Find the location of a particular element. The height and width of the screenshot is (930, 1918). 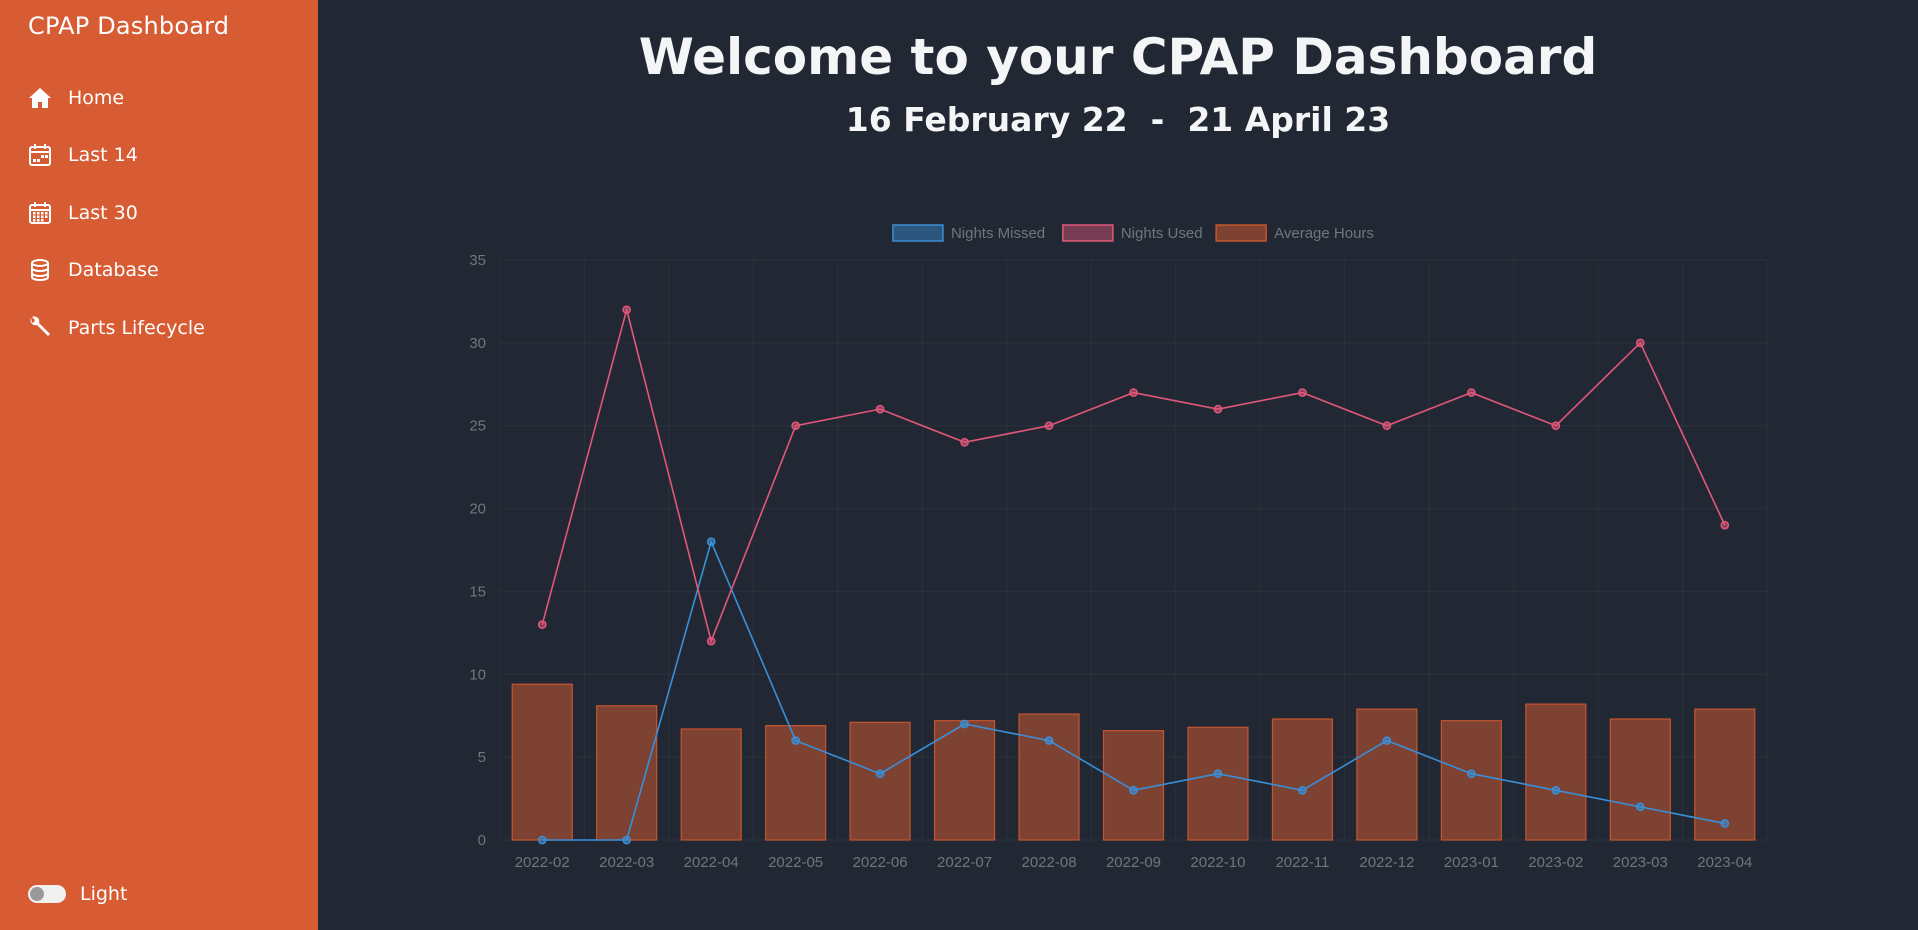

y-tick-label: 35 is located at coordinates (477, 260).